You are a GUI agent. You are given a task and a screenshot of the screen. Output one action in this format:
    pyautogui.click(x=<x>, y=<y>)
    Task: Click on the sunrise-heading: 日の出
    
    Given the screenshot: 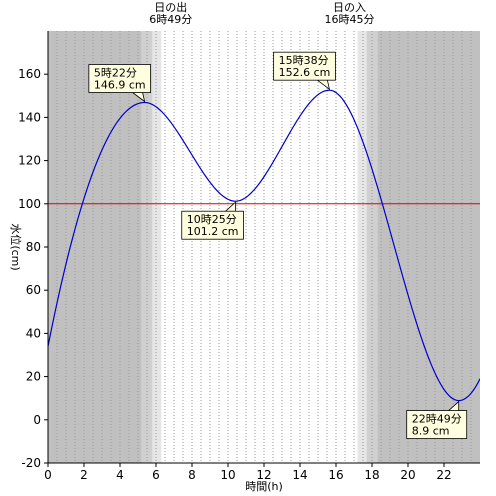 What is the action you would take?
    pyautogui.click(x=170, y=7)
    